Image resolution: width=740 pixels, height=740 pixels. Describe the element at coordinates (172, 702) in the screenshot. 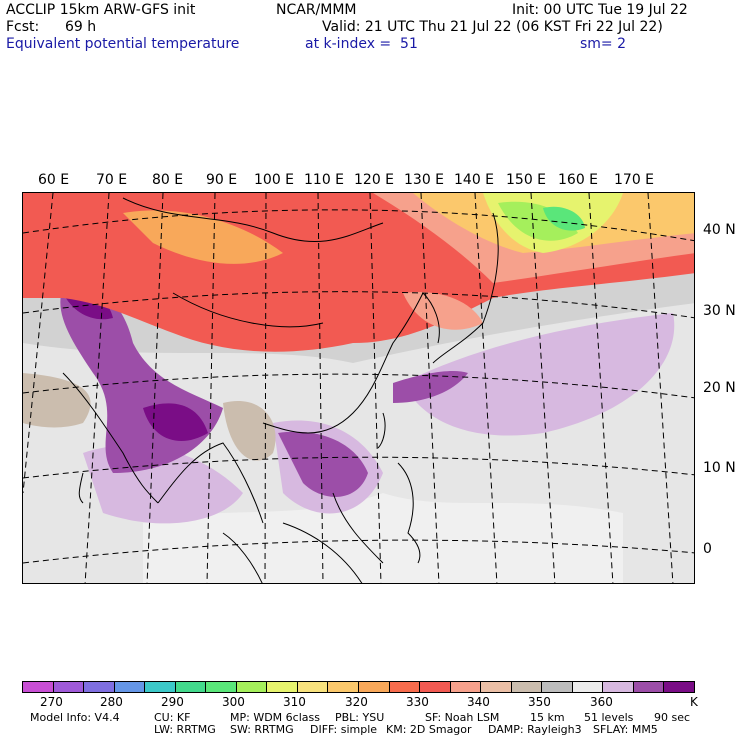

I see `colorbar-tick: 290` at that location.